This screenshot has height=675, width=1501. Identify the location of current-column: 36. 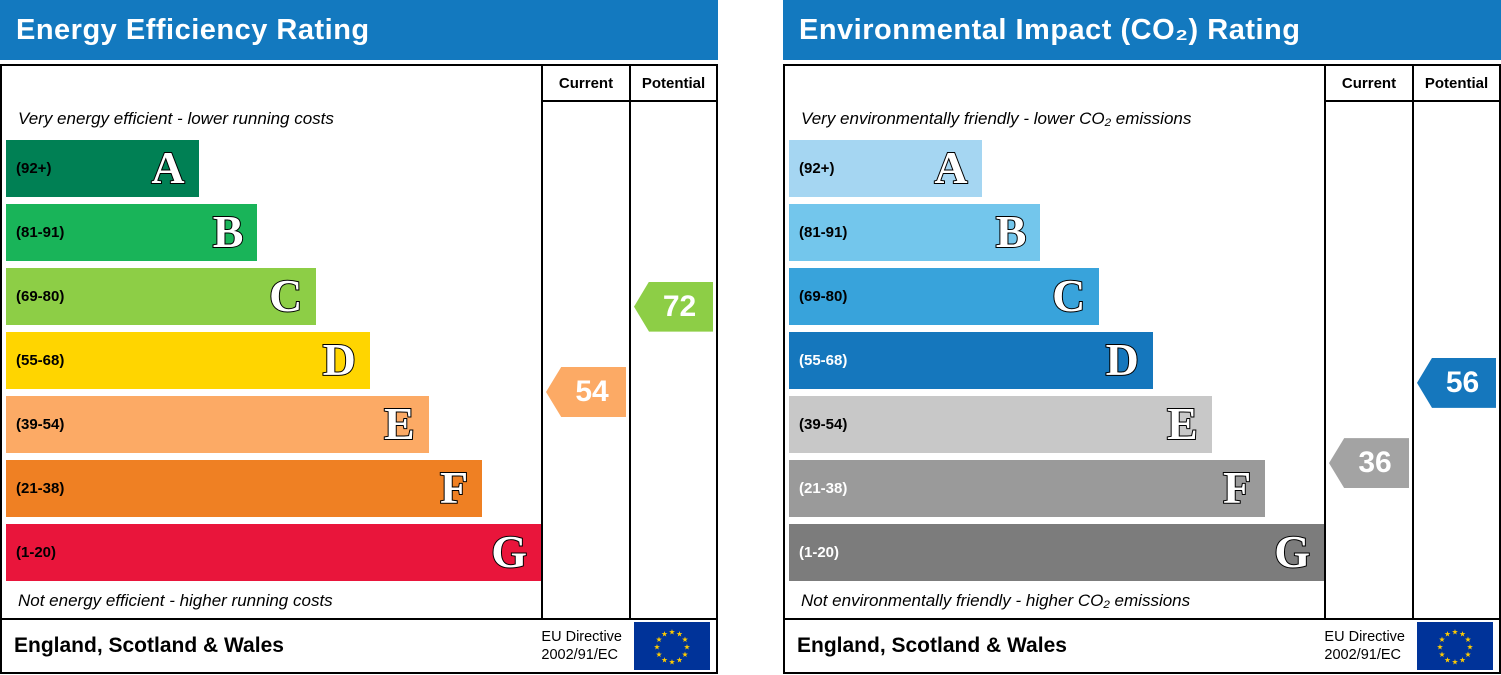
(1368, 360).